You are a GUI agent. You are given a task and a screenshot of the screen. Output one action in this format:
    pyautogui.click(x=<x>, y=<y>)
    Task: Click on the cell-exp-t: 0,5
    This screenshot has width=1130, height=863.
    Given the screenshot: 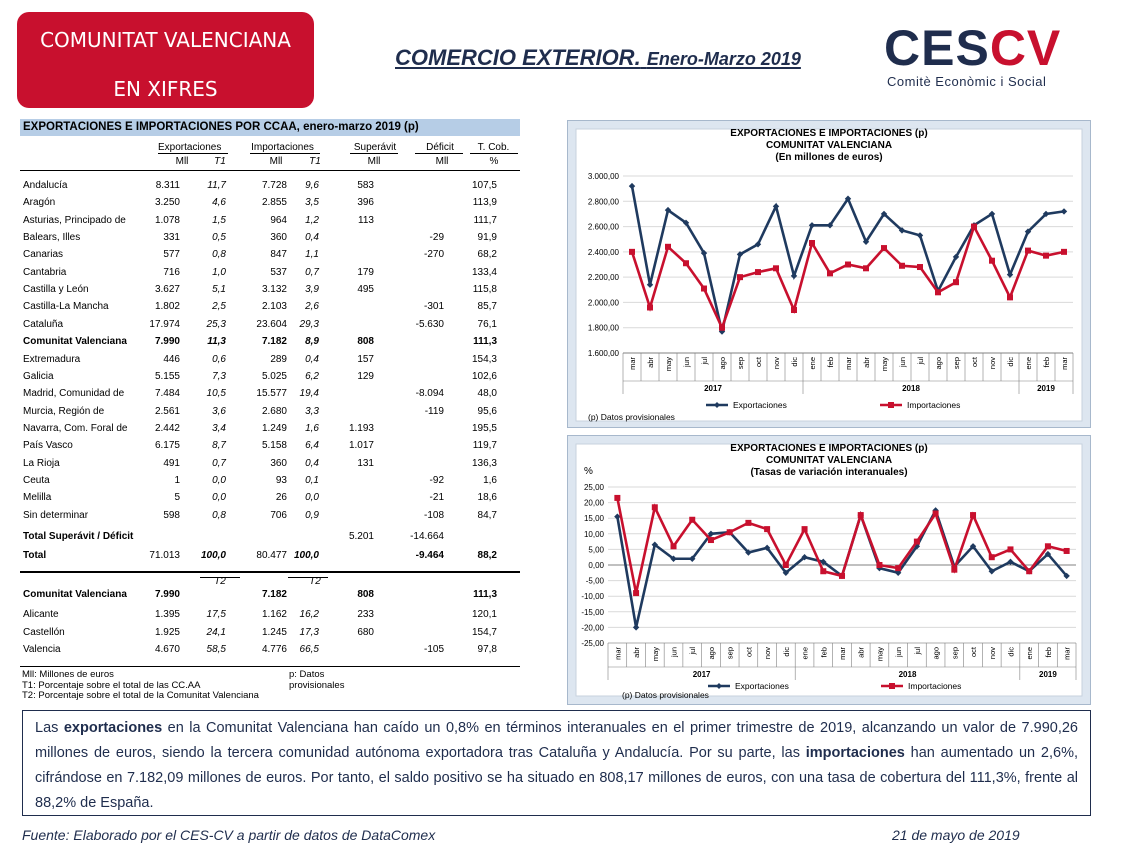 What is the action you would take?
    pyautogui.click(x=219, y=238)
    